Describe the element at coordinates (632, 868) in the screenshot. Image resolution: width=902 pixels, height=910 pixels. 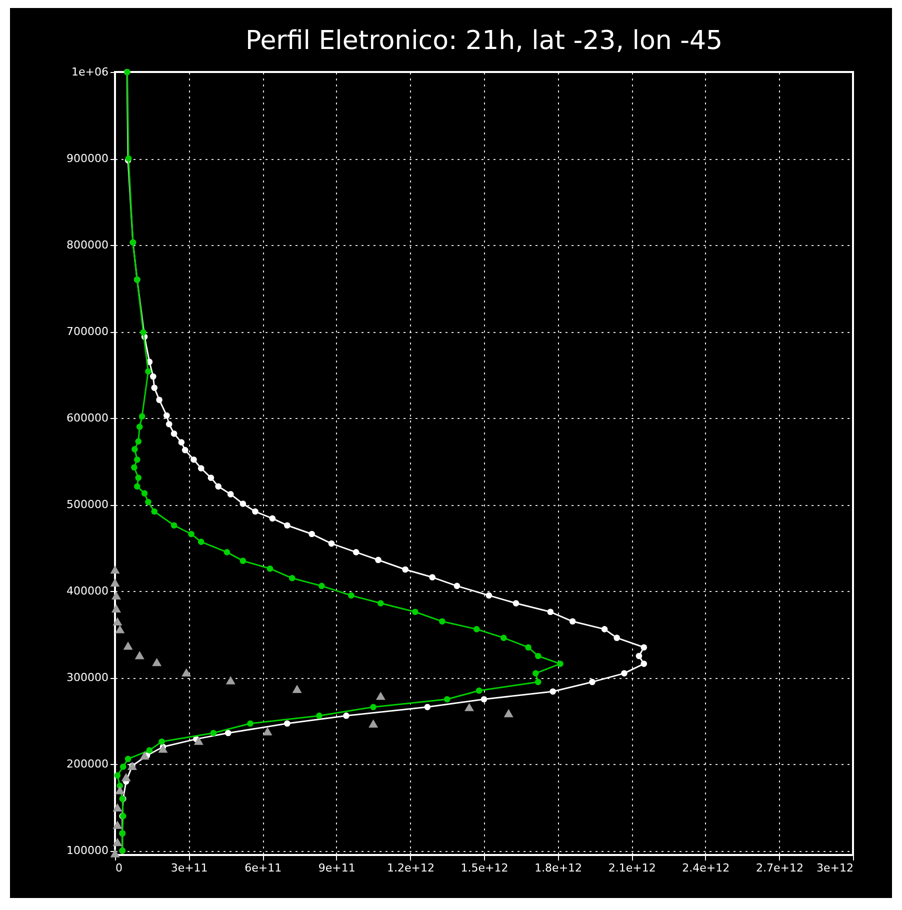
I see `x-tick-label: 2.1e+12` at that location.